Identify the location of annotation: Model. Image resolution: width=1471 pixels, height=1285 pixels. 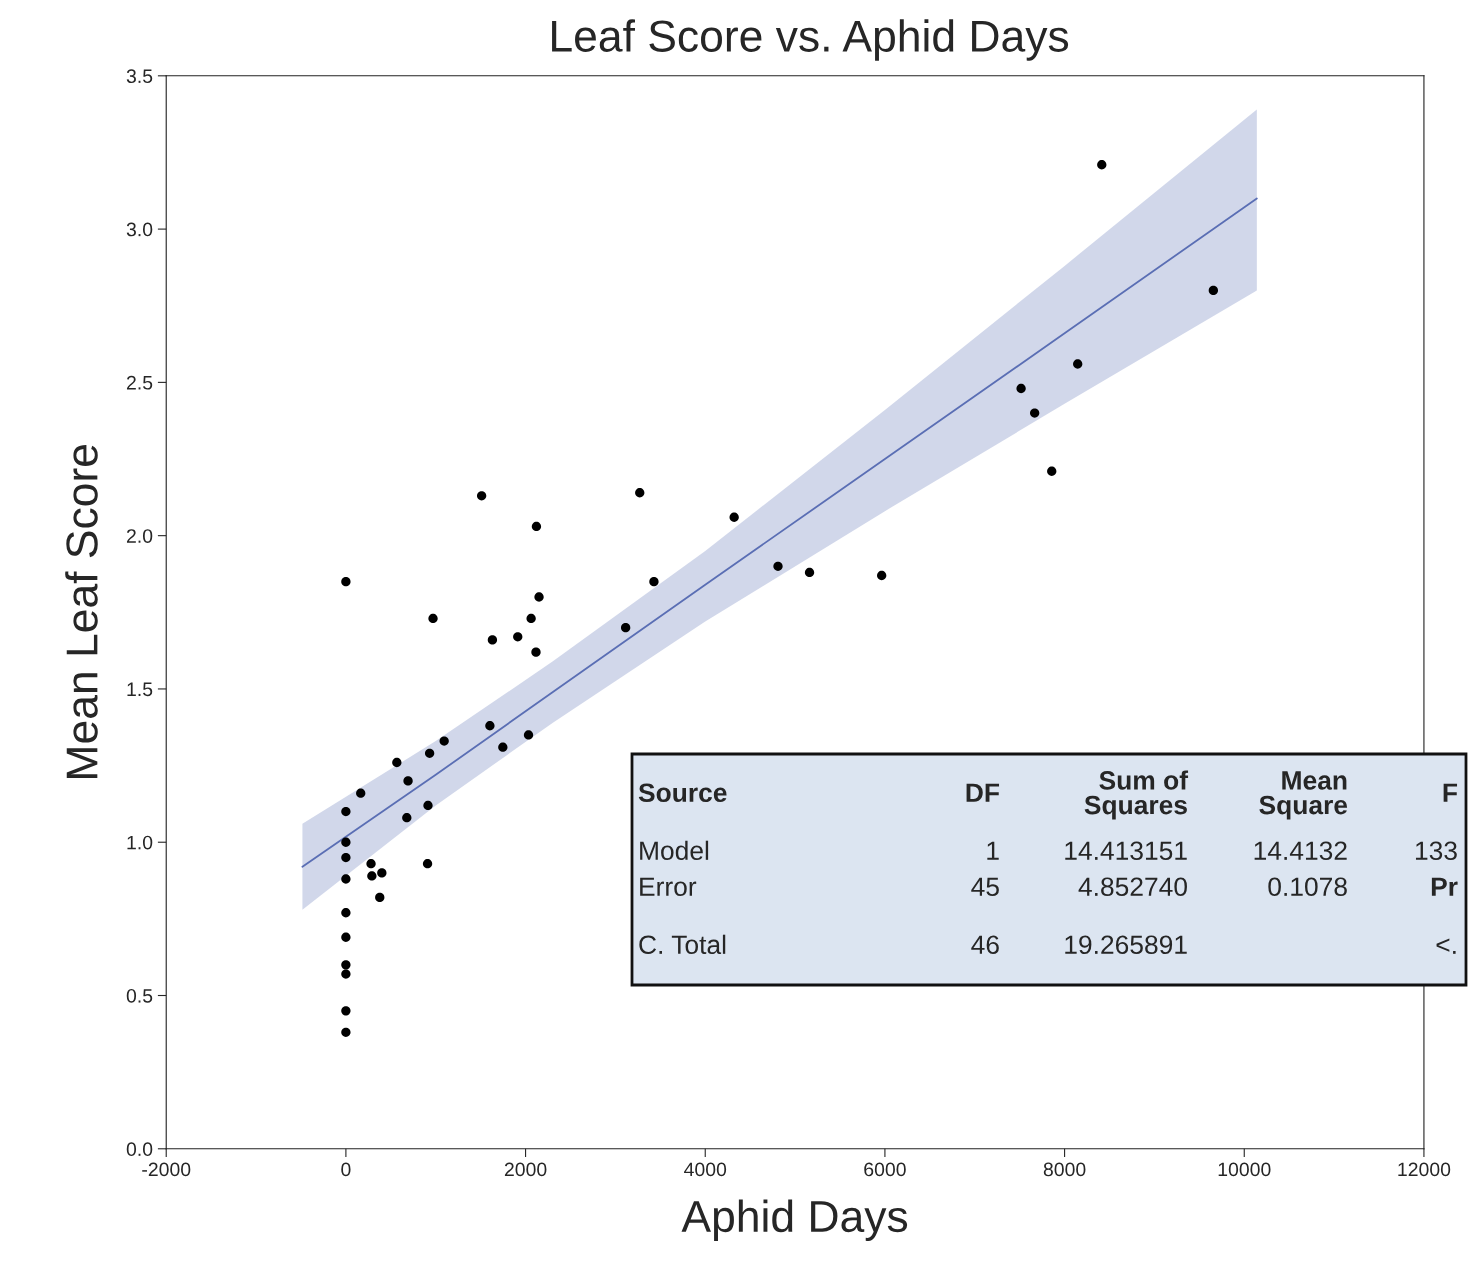
(674, 850).